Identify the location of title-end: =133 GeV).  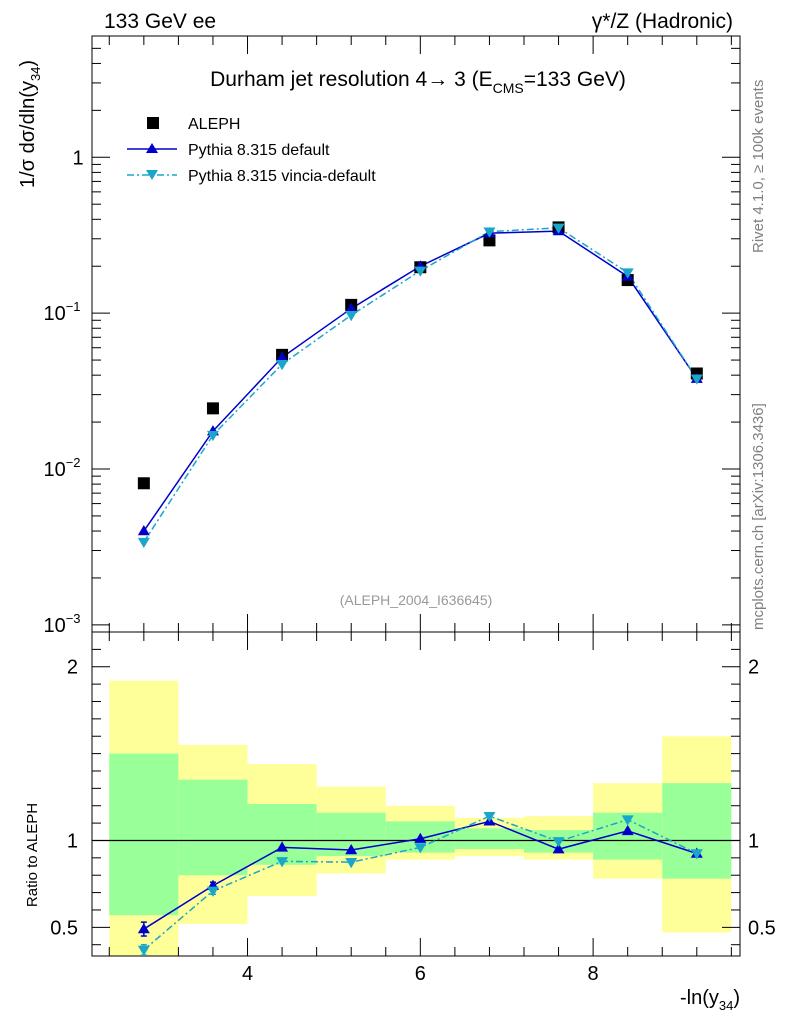
(575, 79).